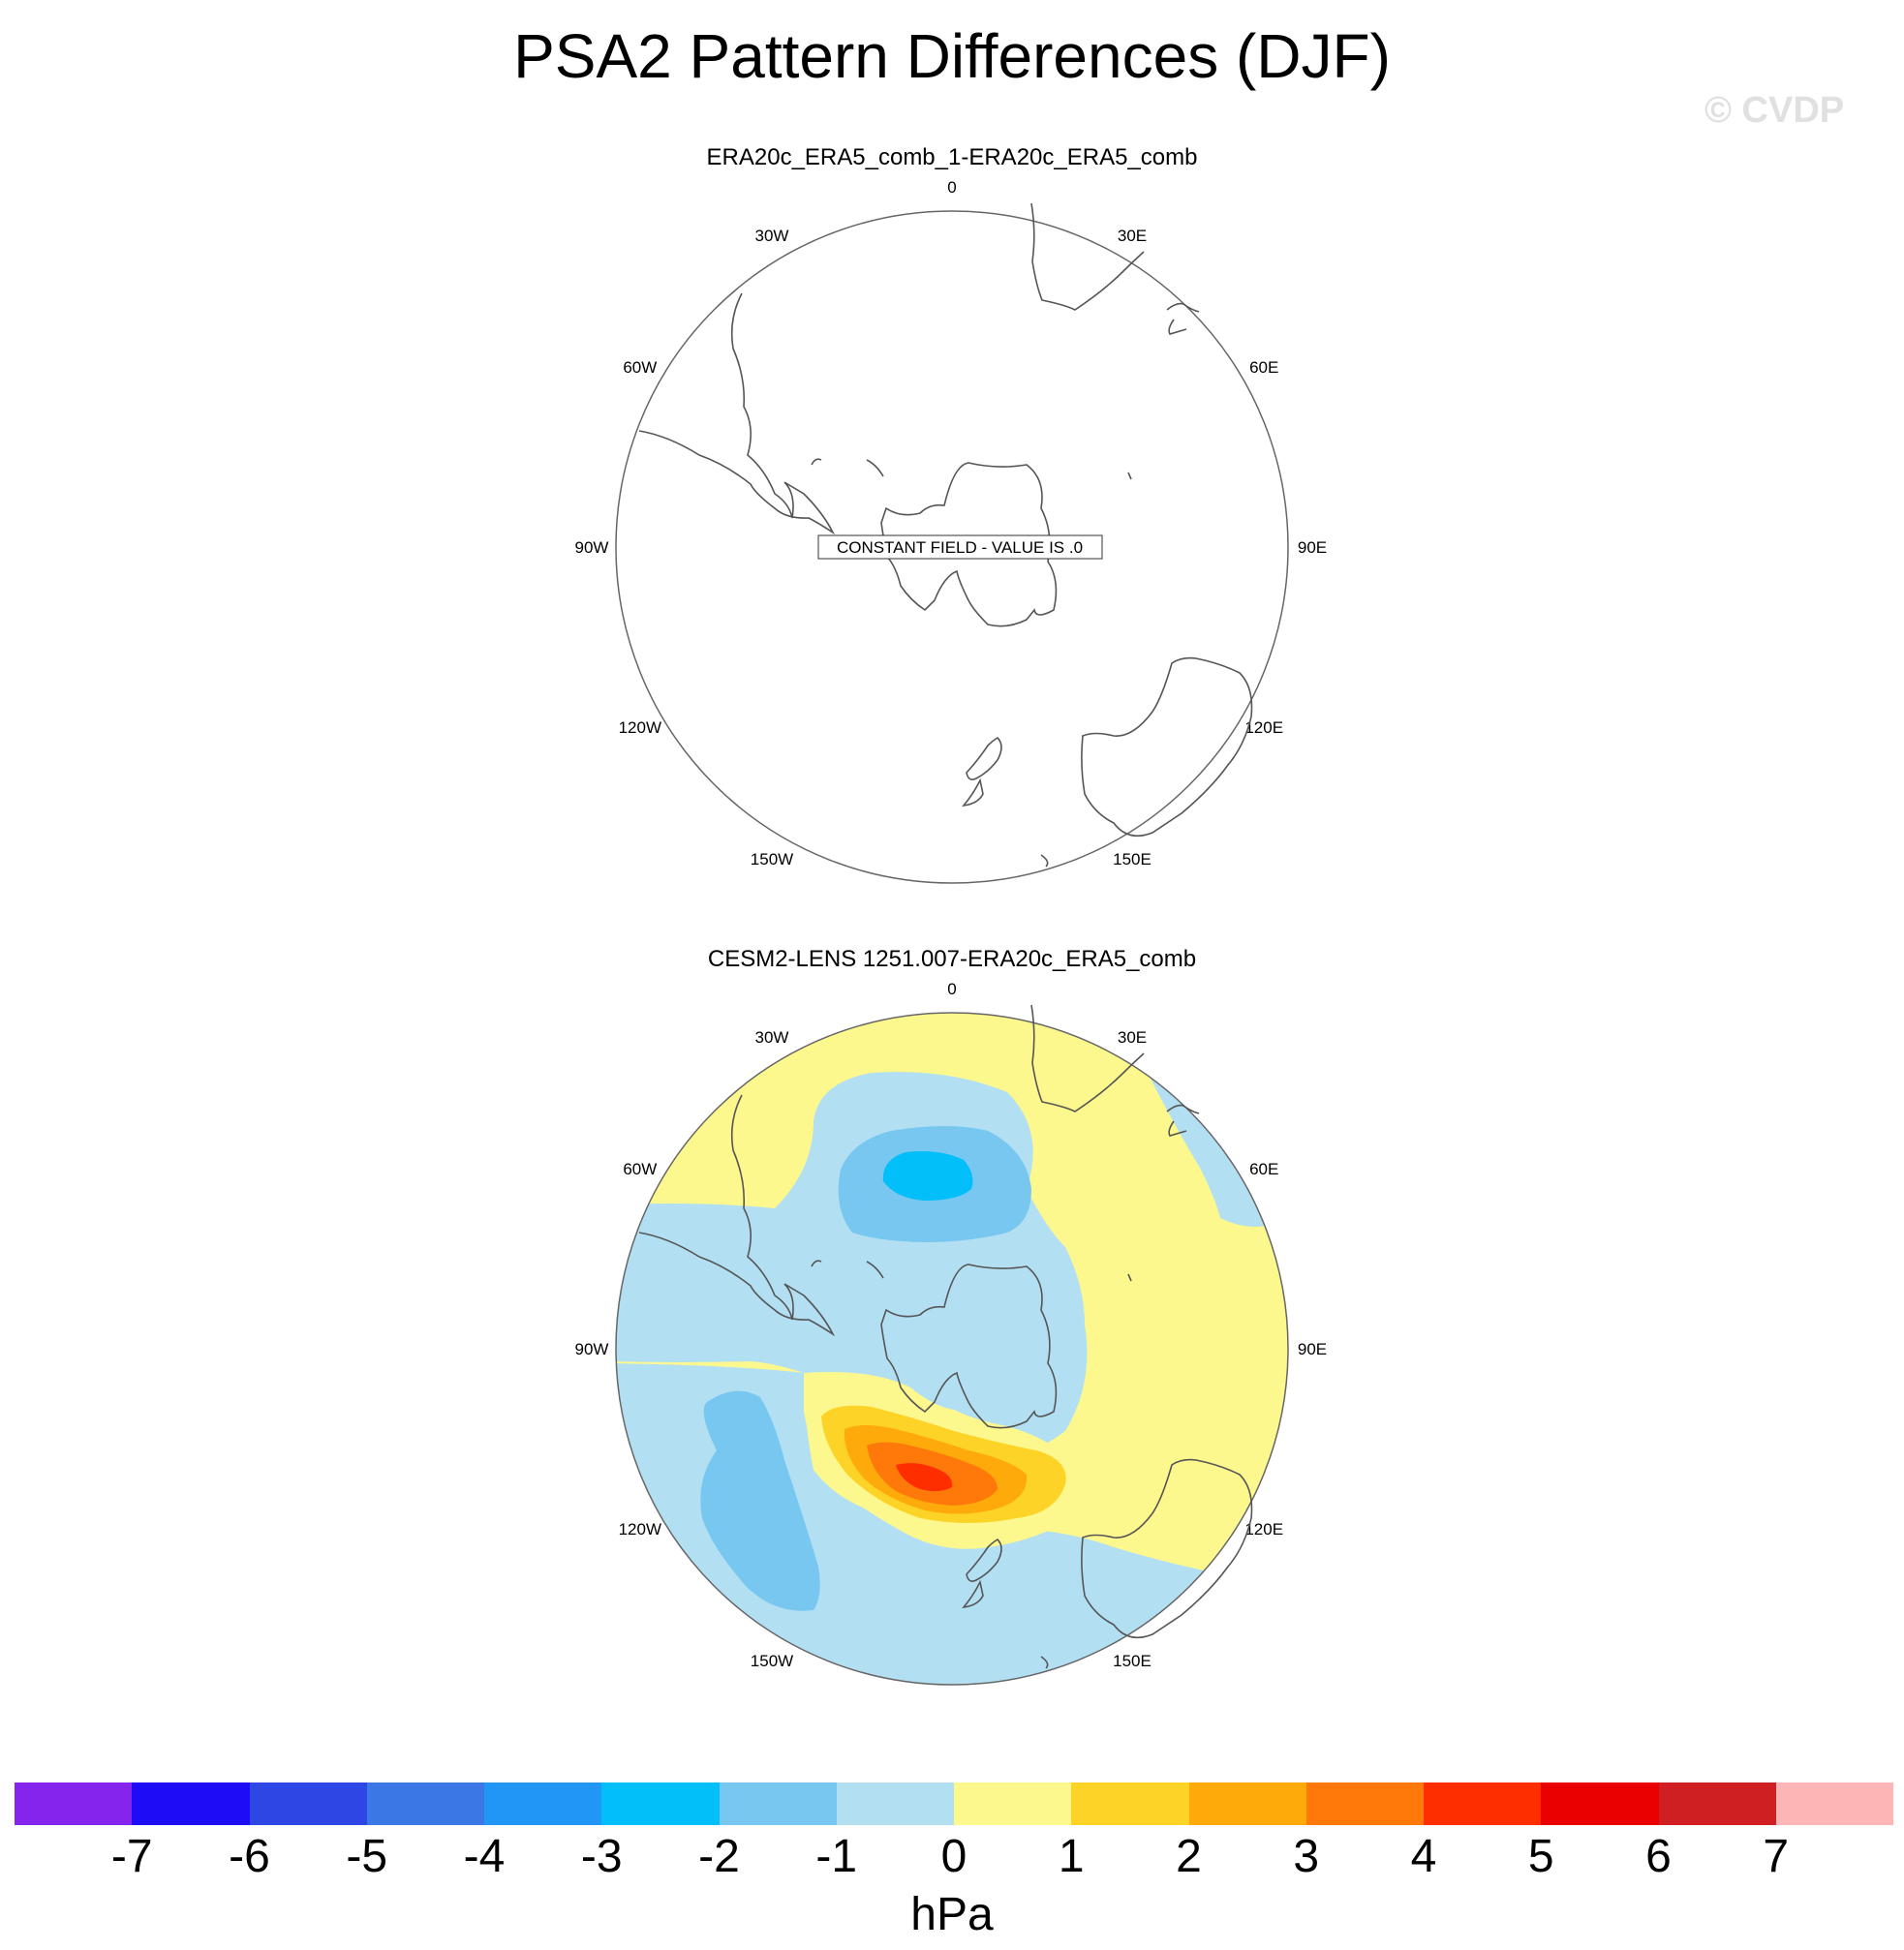  I want to click on panel1-subtitle: ERA20c_ERA5_comb_1-ERA20c_ERA5_comb, so click(952, 157).